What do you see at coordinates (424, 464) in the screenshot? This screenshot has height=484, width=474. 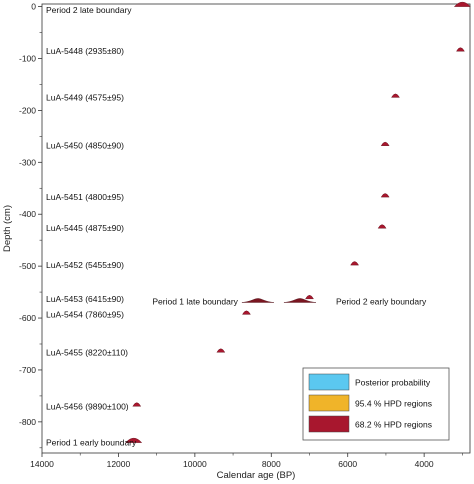 I see `x-tick-label: 4000` at bounding box center [424, 464].